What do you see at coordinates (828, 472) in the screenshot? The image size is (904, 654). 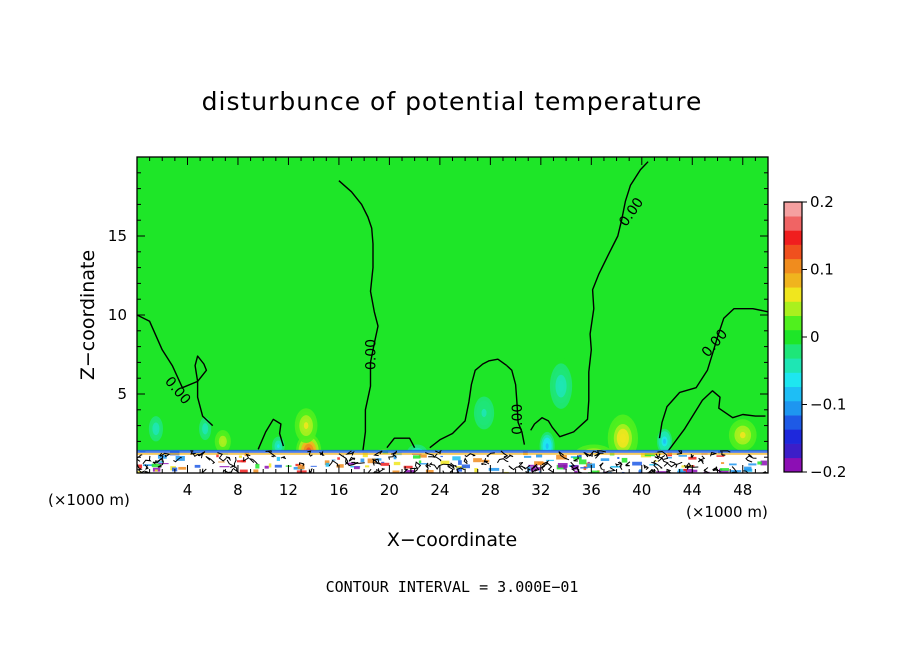 I see `colorbar-tick-label-4: −0.2` at bounding box center [828, 472].